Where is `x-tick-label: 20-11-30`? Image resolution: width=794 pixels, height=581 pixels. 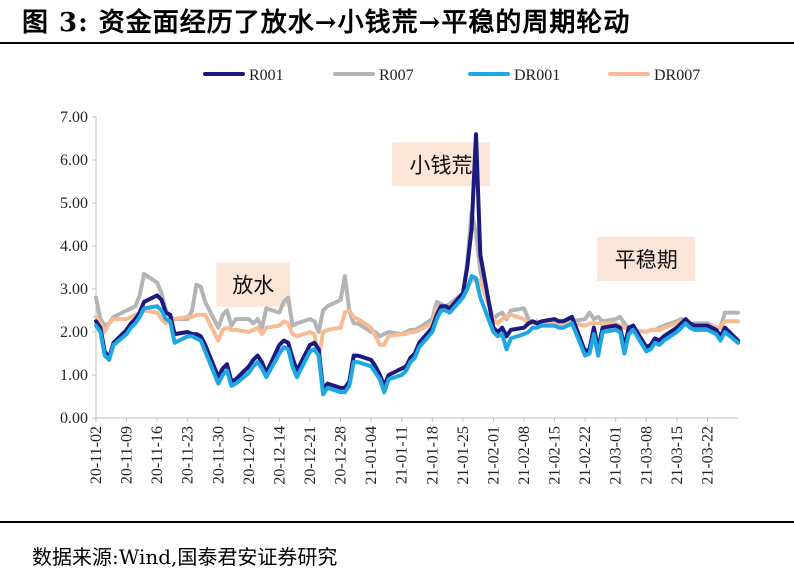
x-tick-label: 20-11-30 is located at coordinates (218, 455).